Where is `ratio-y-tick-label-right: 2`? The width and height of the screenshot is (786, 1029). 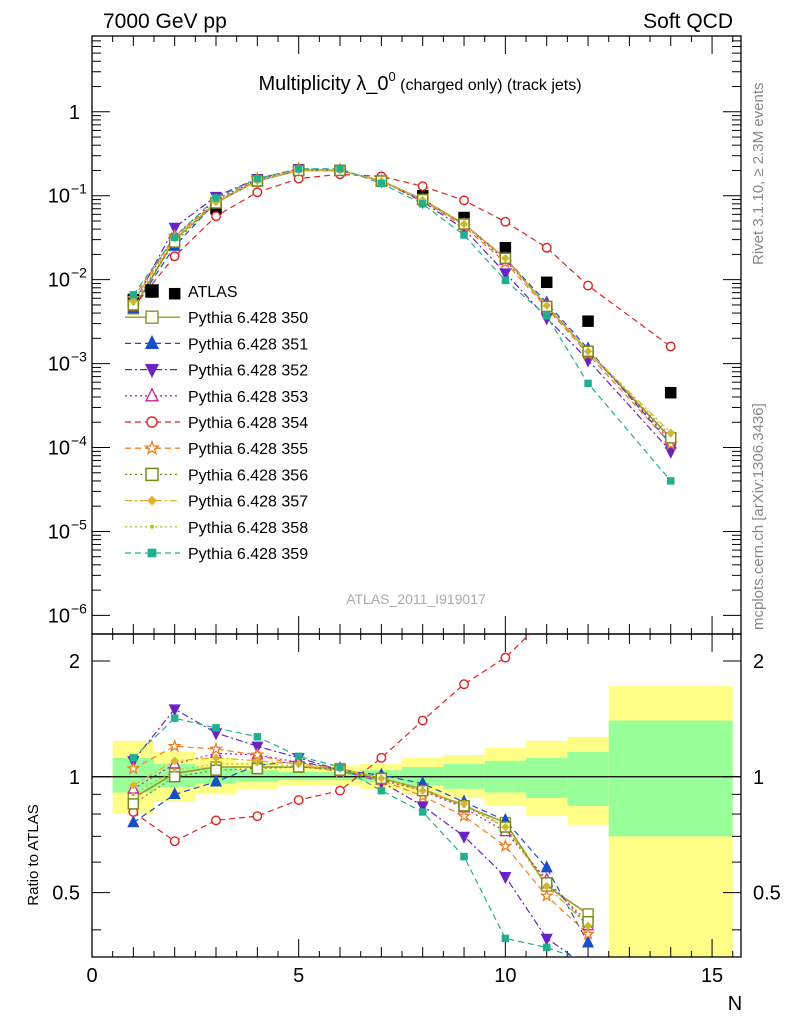 ratio-y-tick-label-right: 2 is located at coordinates (758, 662).